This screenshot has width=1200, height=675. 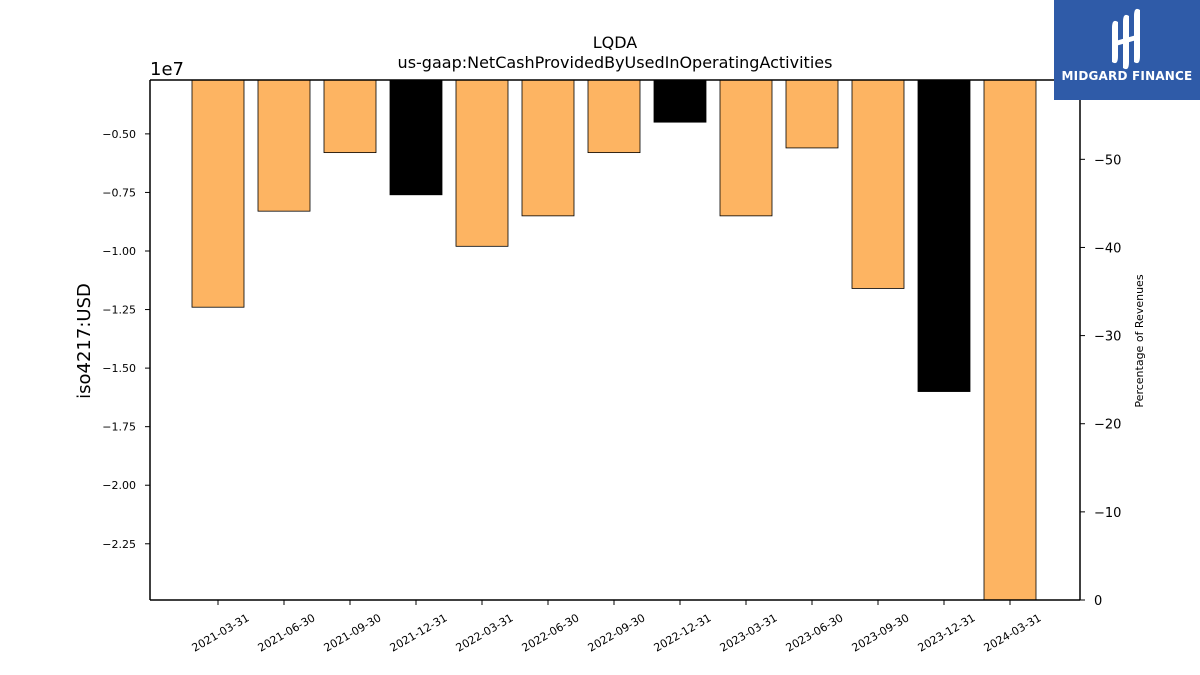 What do you see at coordinates (881, 632) in the screenshot?
I see `x-tick-label: 2023-09-30` at bounding box center [881, 632].